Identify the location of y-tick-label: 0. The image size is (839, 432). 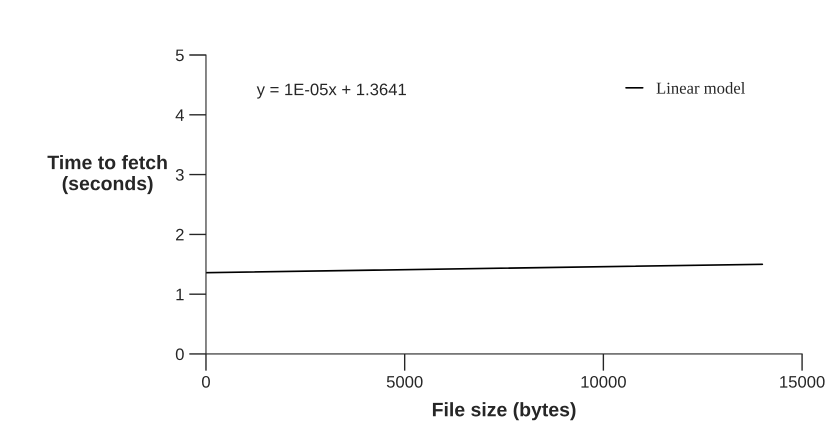
(180, 354).